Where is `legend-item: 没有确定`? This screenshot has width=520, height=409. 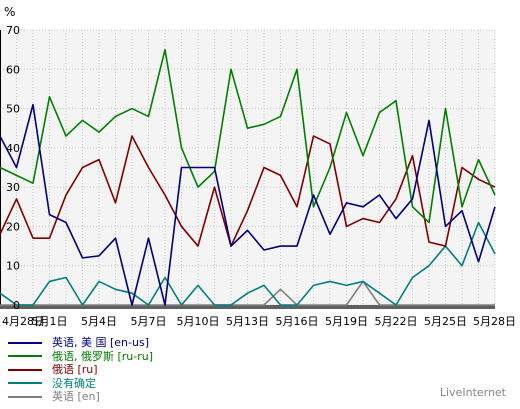
legend-item: 没有确定 is located at coordinates (80, 384).